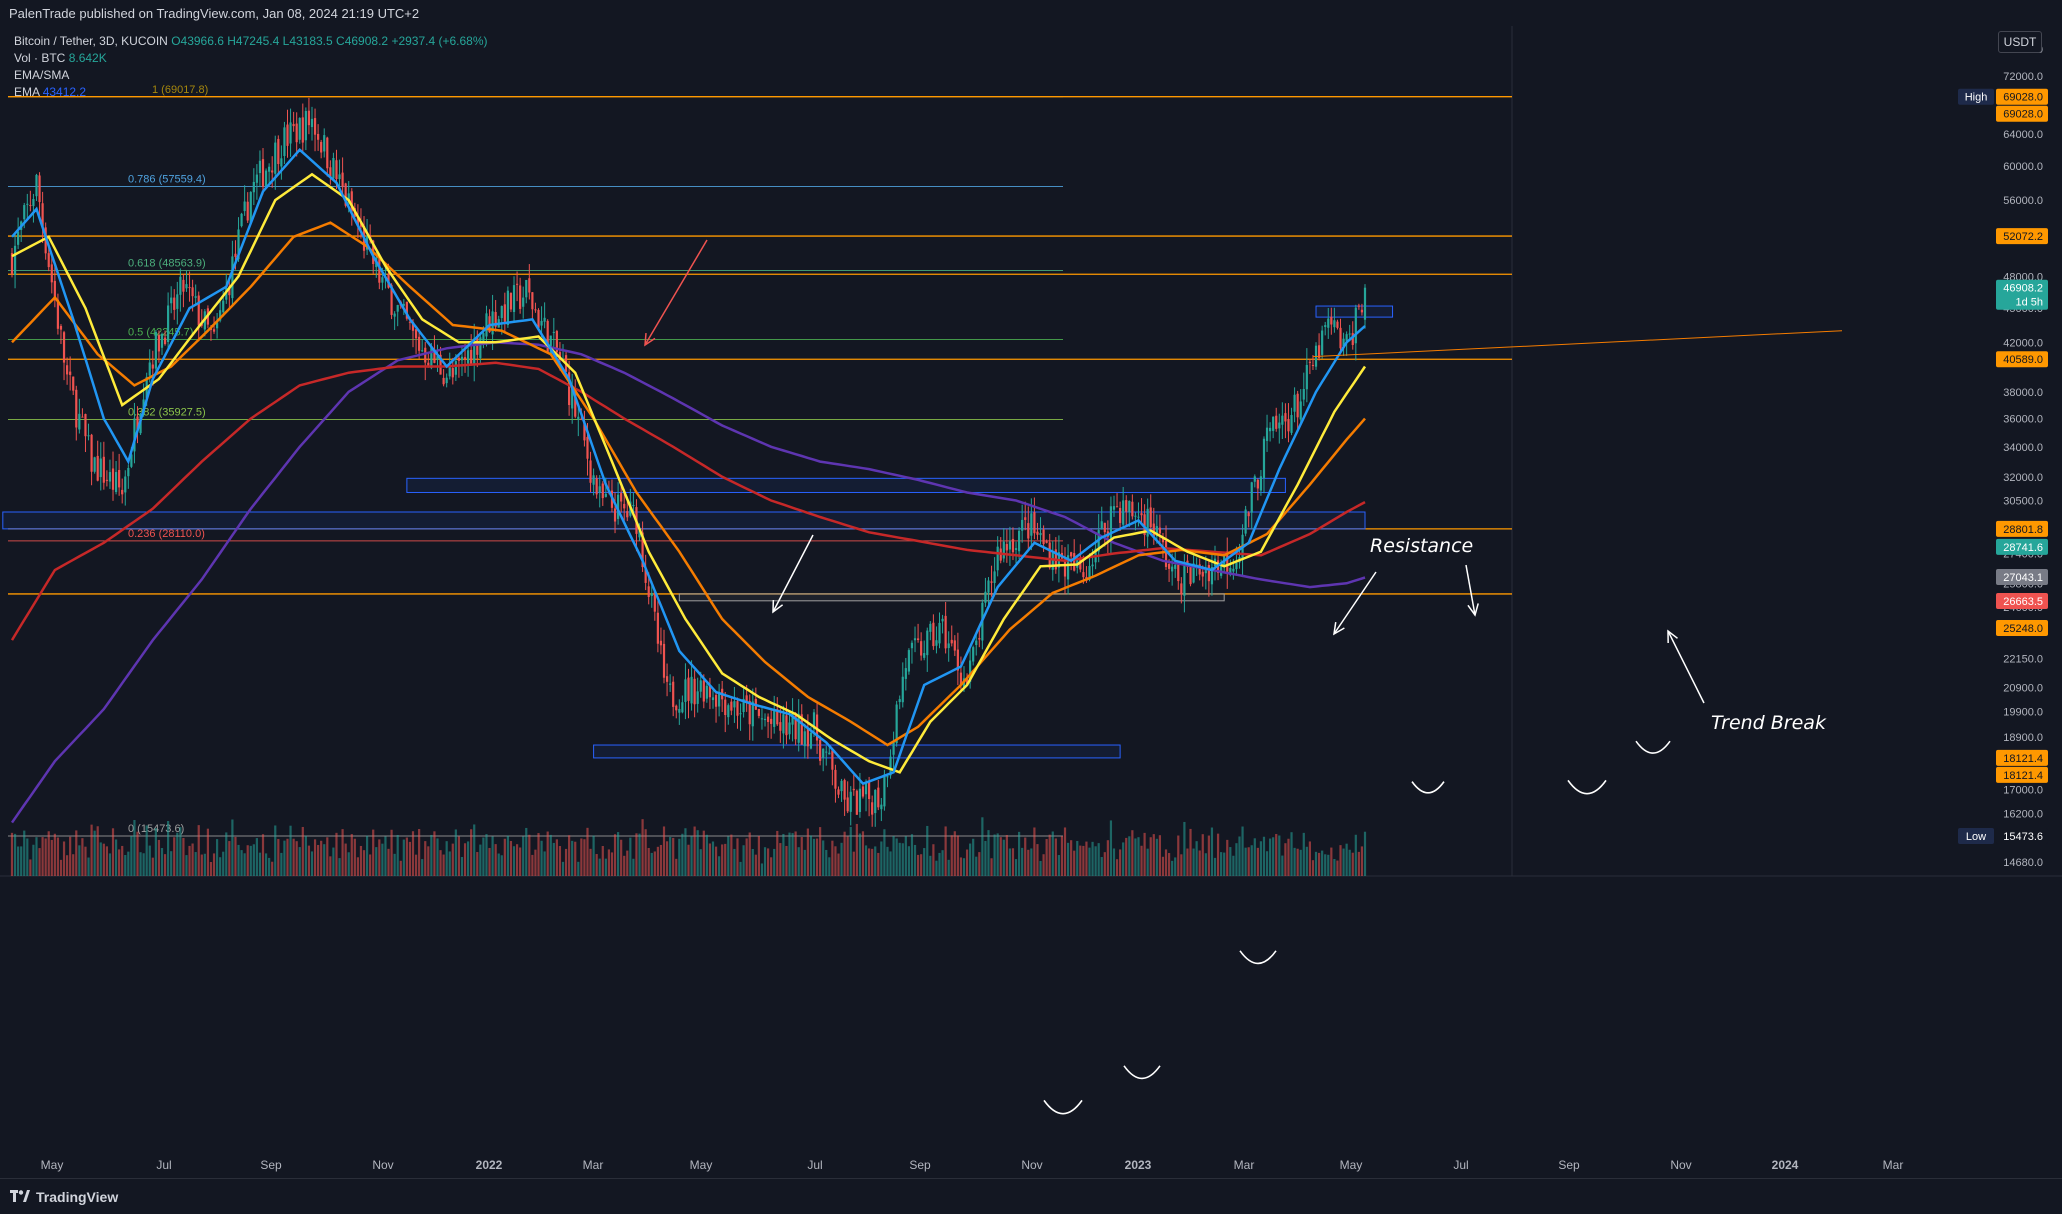 Image resolution: width=2062 pixels, height=1214 pixels. Describe the element at coordinates (197, 41) in the screenshot. I see `ohlc-open: O43966.6` at that location.